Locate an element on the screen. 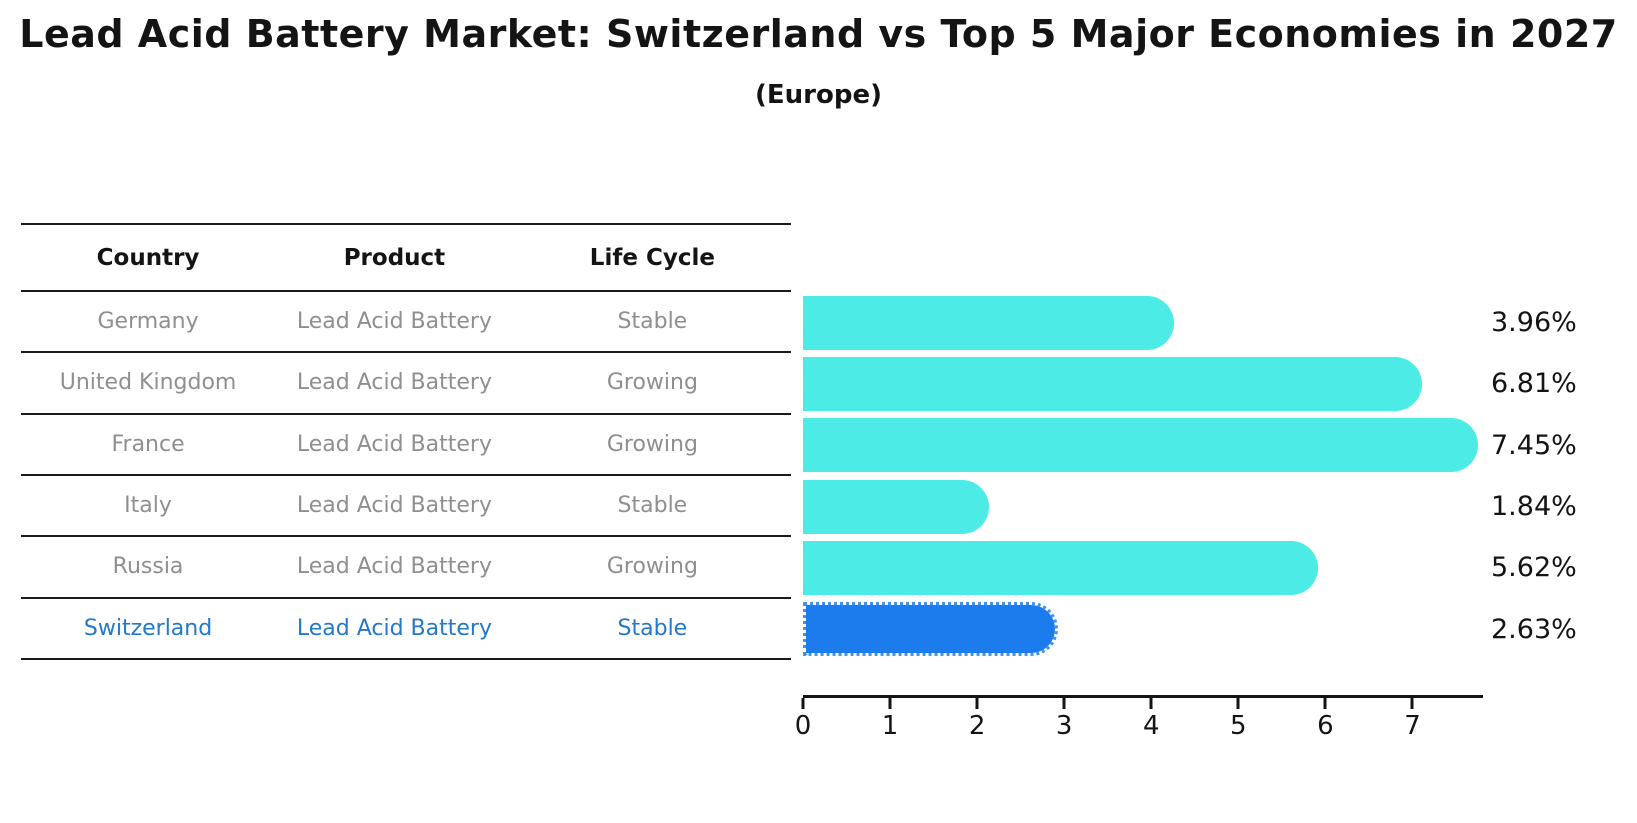  table-row-germany: Germany Lead Acid Battery Stable is located at coordinates (406, 323).